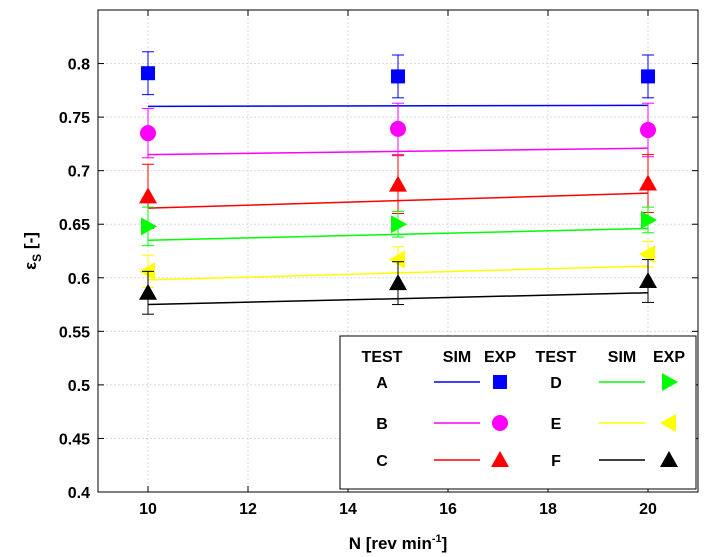 This screenshot has height=557, width=707. I want to click on x-tick-label: 18, so click(548, 509).